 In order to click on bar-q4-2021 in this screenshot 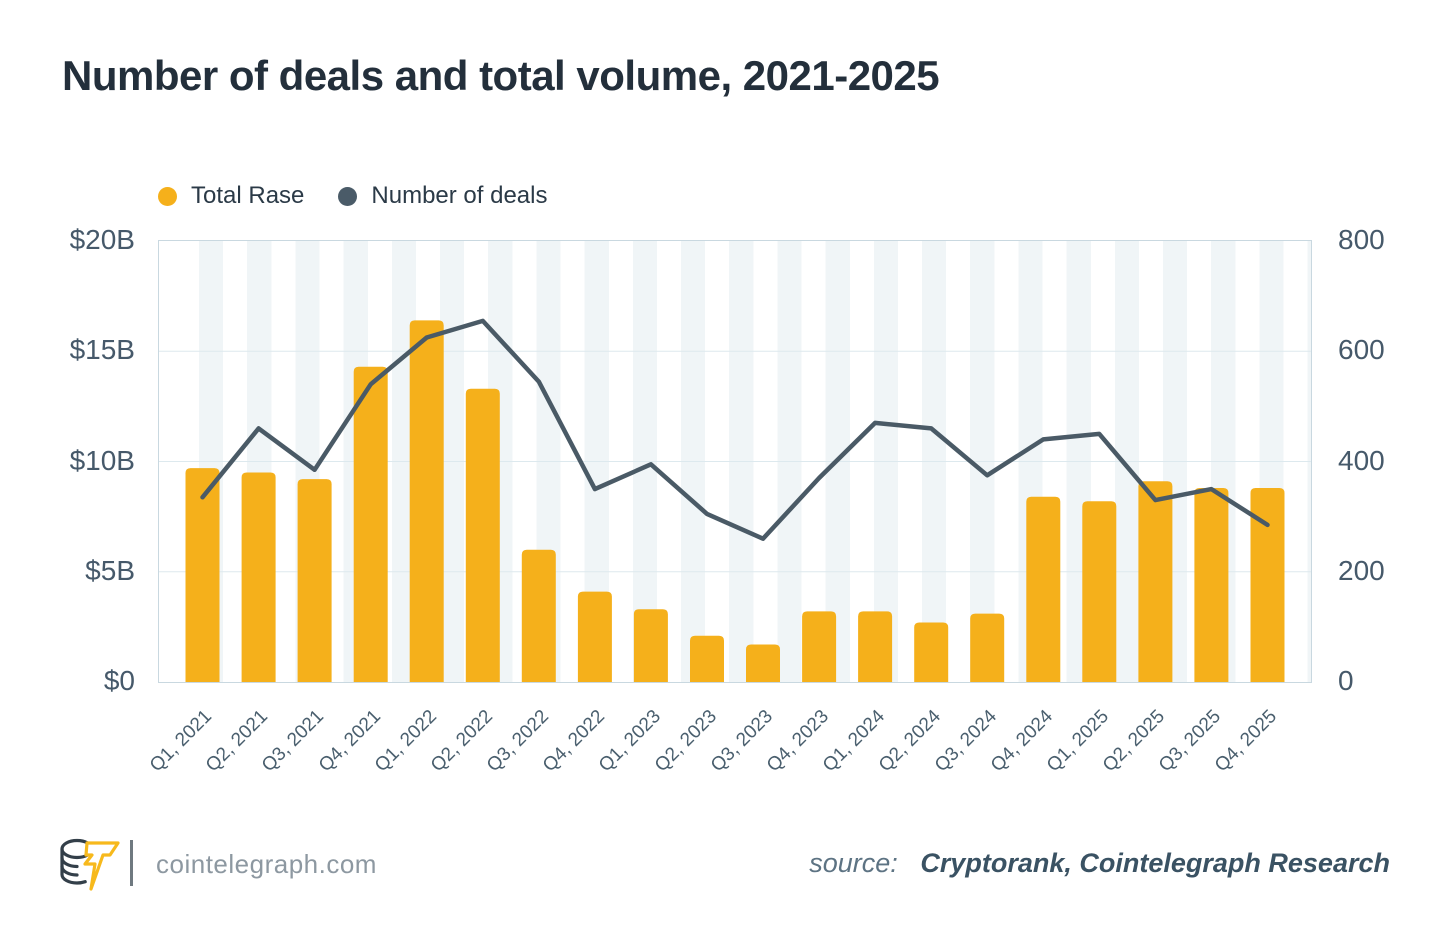, I will do `click(370, 524)`.